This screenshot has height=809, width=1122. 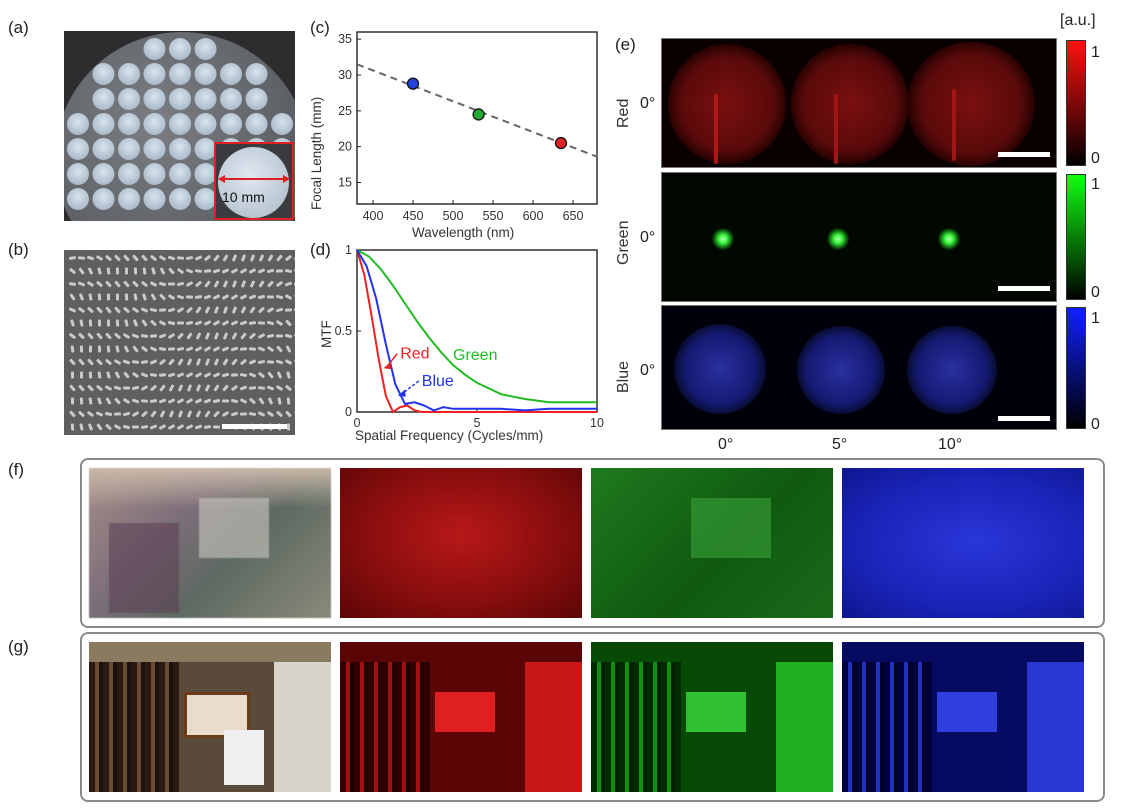 I want to click on psf-row-red, so click(x=859, y=103).